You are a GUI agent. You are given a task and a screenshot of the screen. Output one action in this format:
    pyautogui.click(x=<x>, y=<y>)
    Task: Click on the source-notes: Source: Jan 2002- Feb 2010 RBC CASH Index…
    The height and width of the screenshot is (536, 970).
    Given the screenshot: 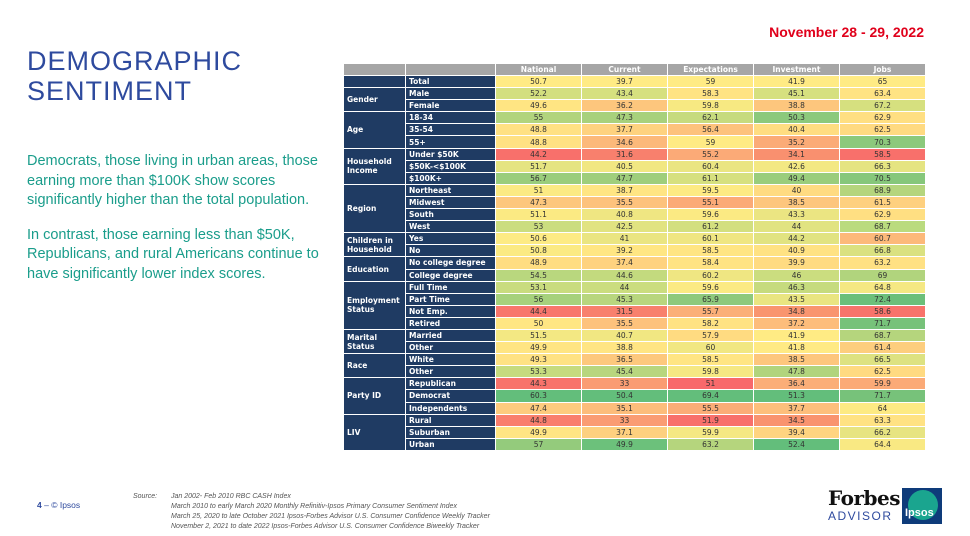 What is the action you would take?
    pyautogui.click(x=311, y=512)
    